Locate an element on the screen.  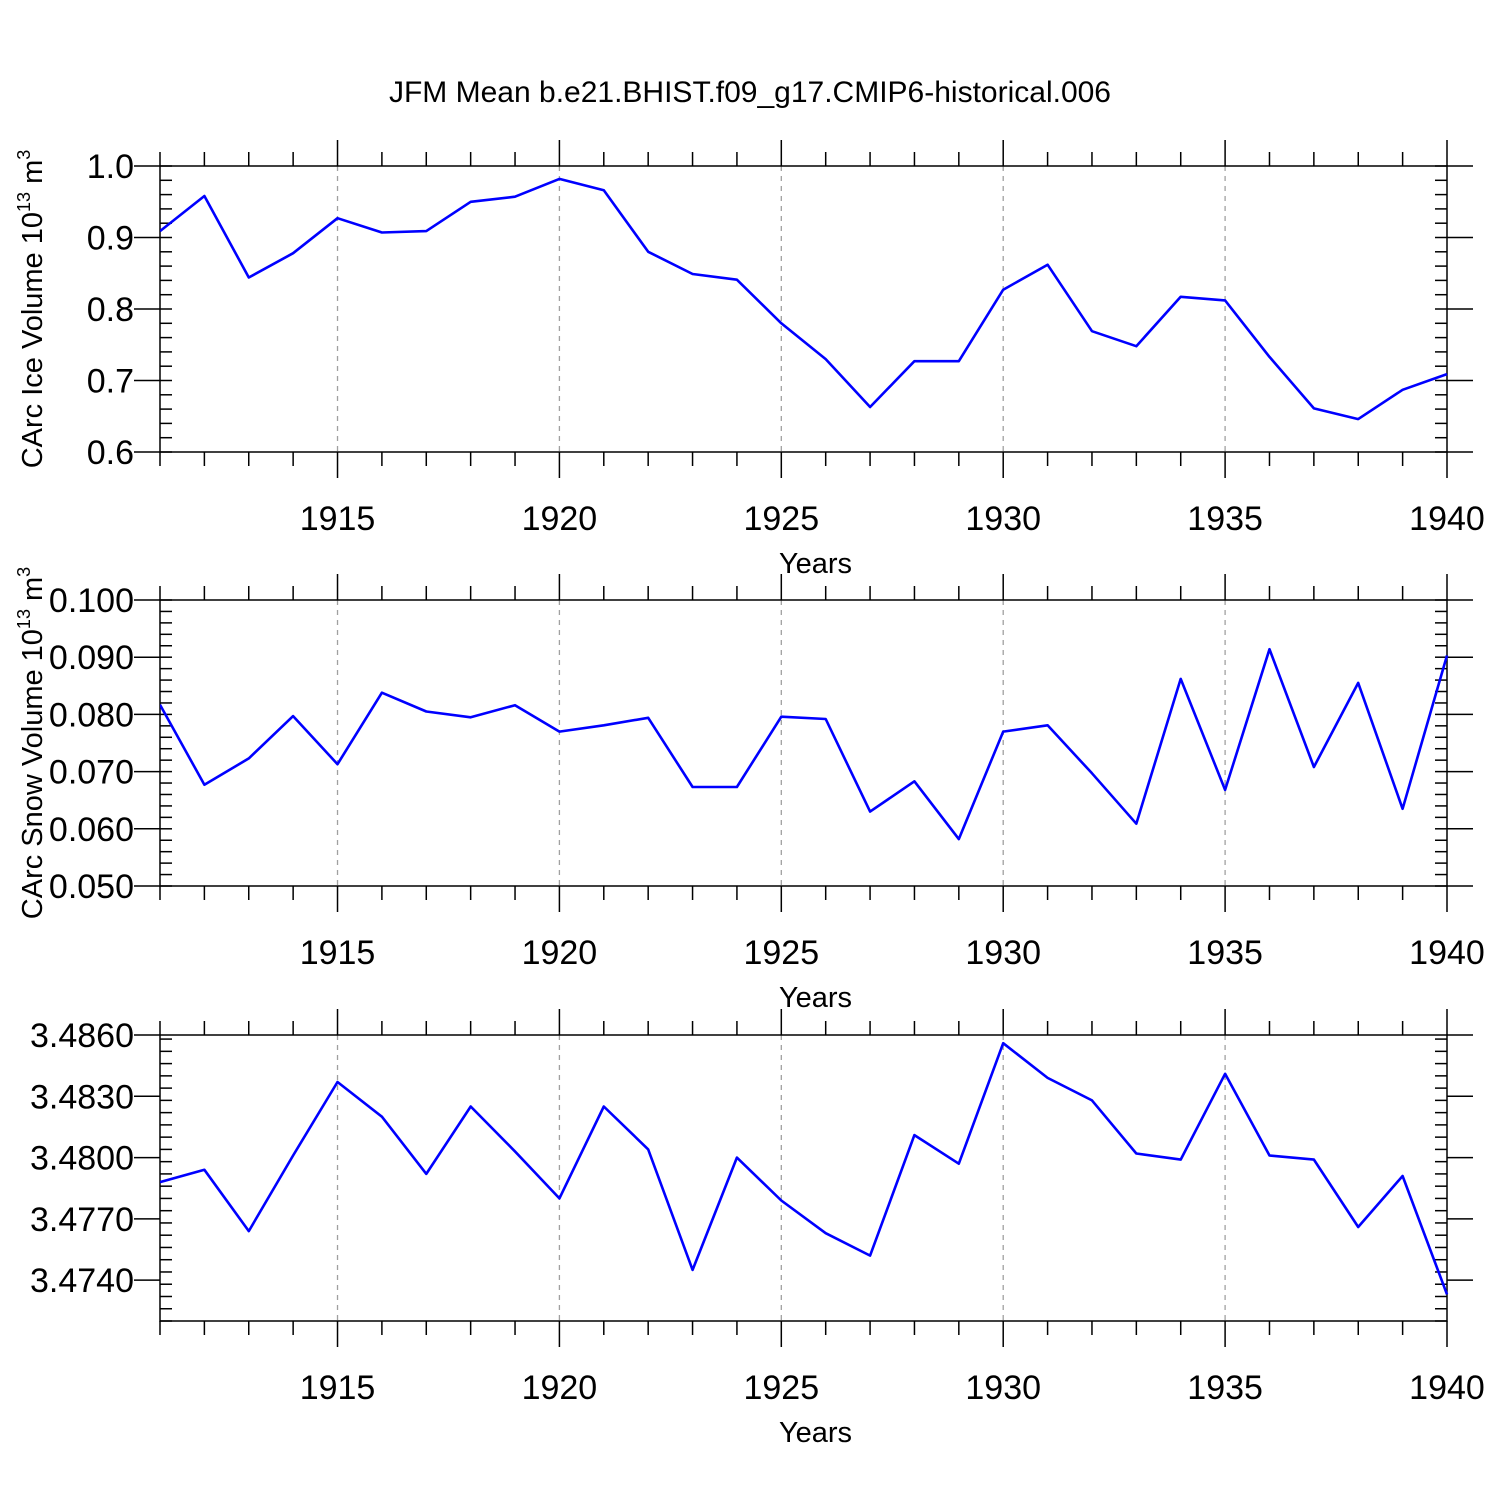
y-tick-label: 0.090 is located at coordinates (91, 658).